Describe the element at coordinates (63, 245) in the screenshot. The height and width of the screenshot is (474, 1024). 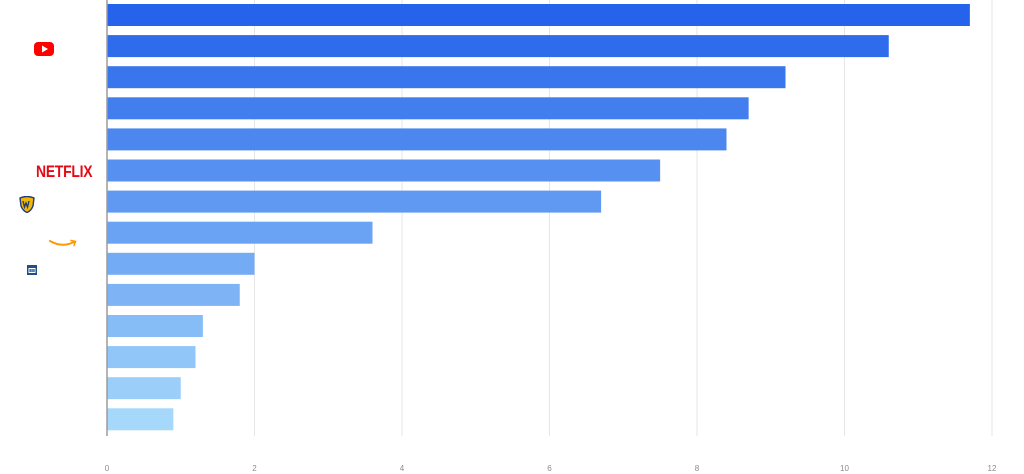
I see `amazon-smile-icon` at that location.